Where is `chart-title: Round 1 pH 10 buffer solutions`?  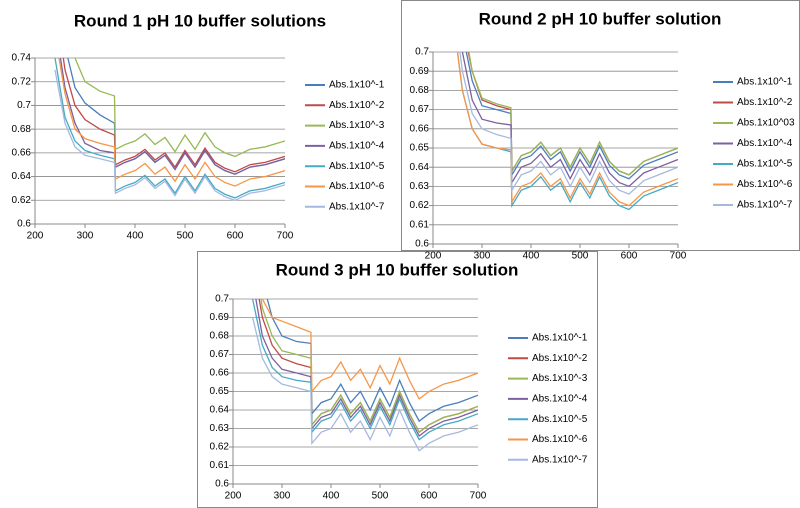
chart-title: Round 1 pH 10 buffer solutions is located at coordinates (200, 20).